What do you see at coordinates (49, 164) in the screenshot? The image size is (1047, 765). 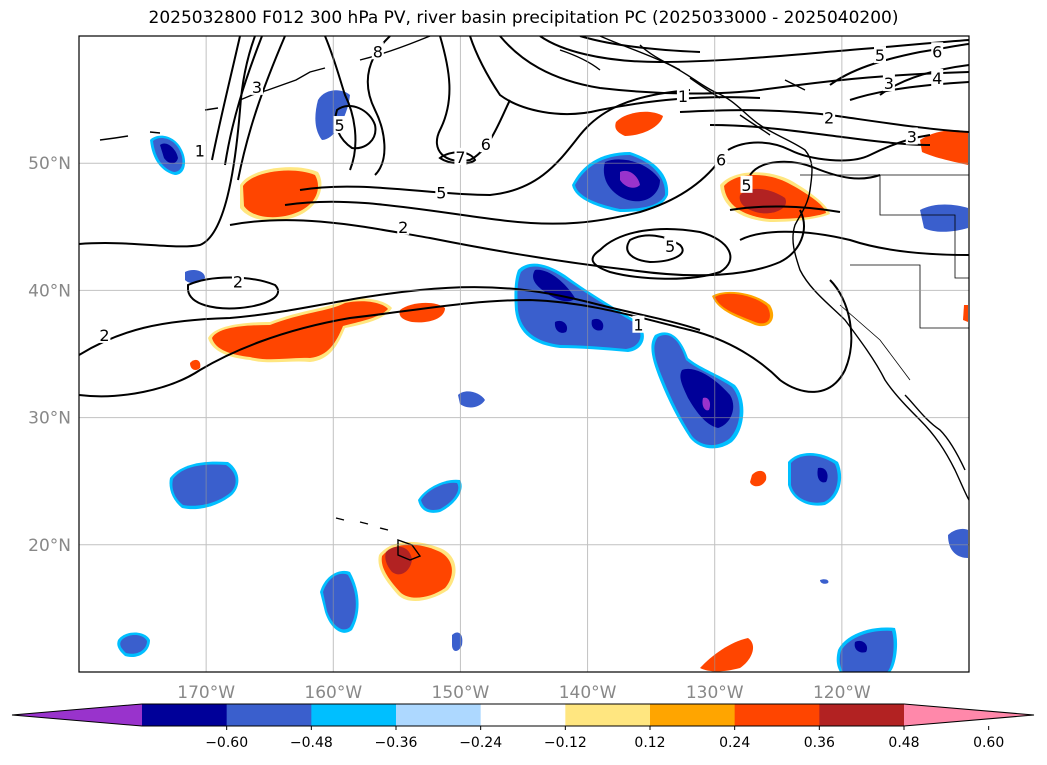 I see `lat-tick-label: 50°N` at bounding box center [49, 164].